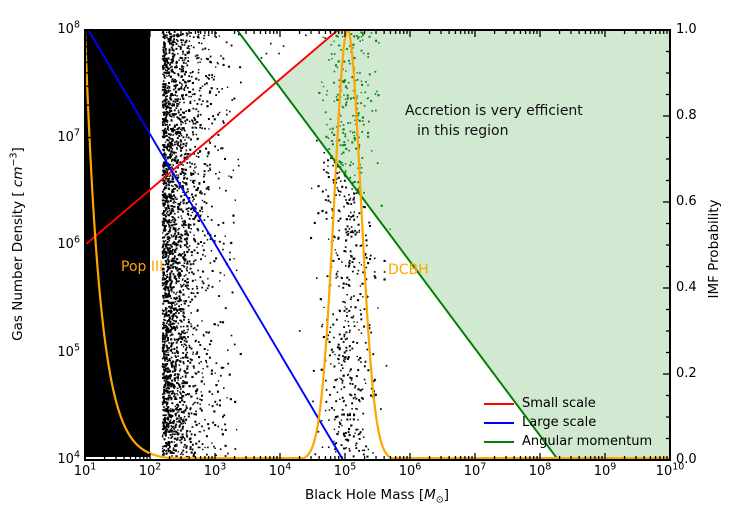  I want to click on y-left-label-close: ], so click(18, 150).